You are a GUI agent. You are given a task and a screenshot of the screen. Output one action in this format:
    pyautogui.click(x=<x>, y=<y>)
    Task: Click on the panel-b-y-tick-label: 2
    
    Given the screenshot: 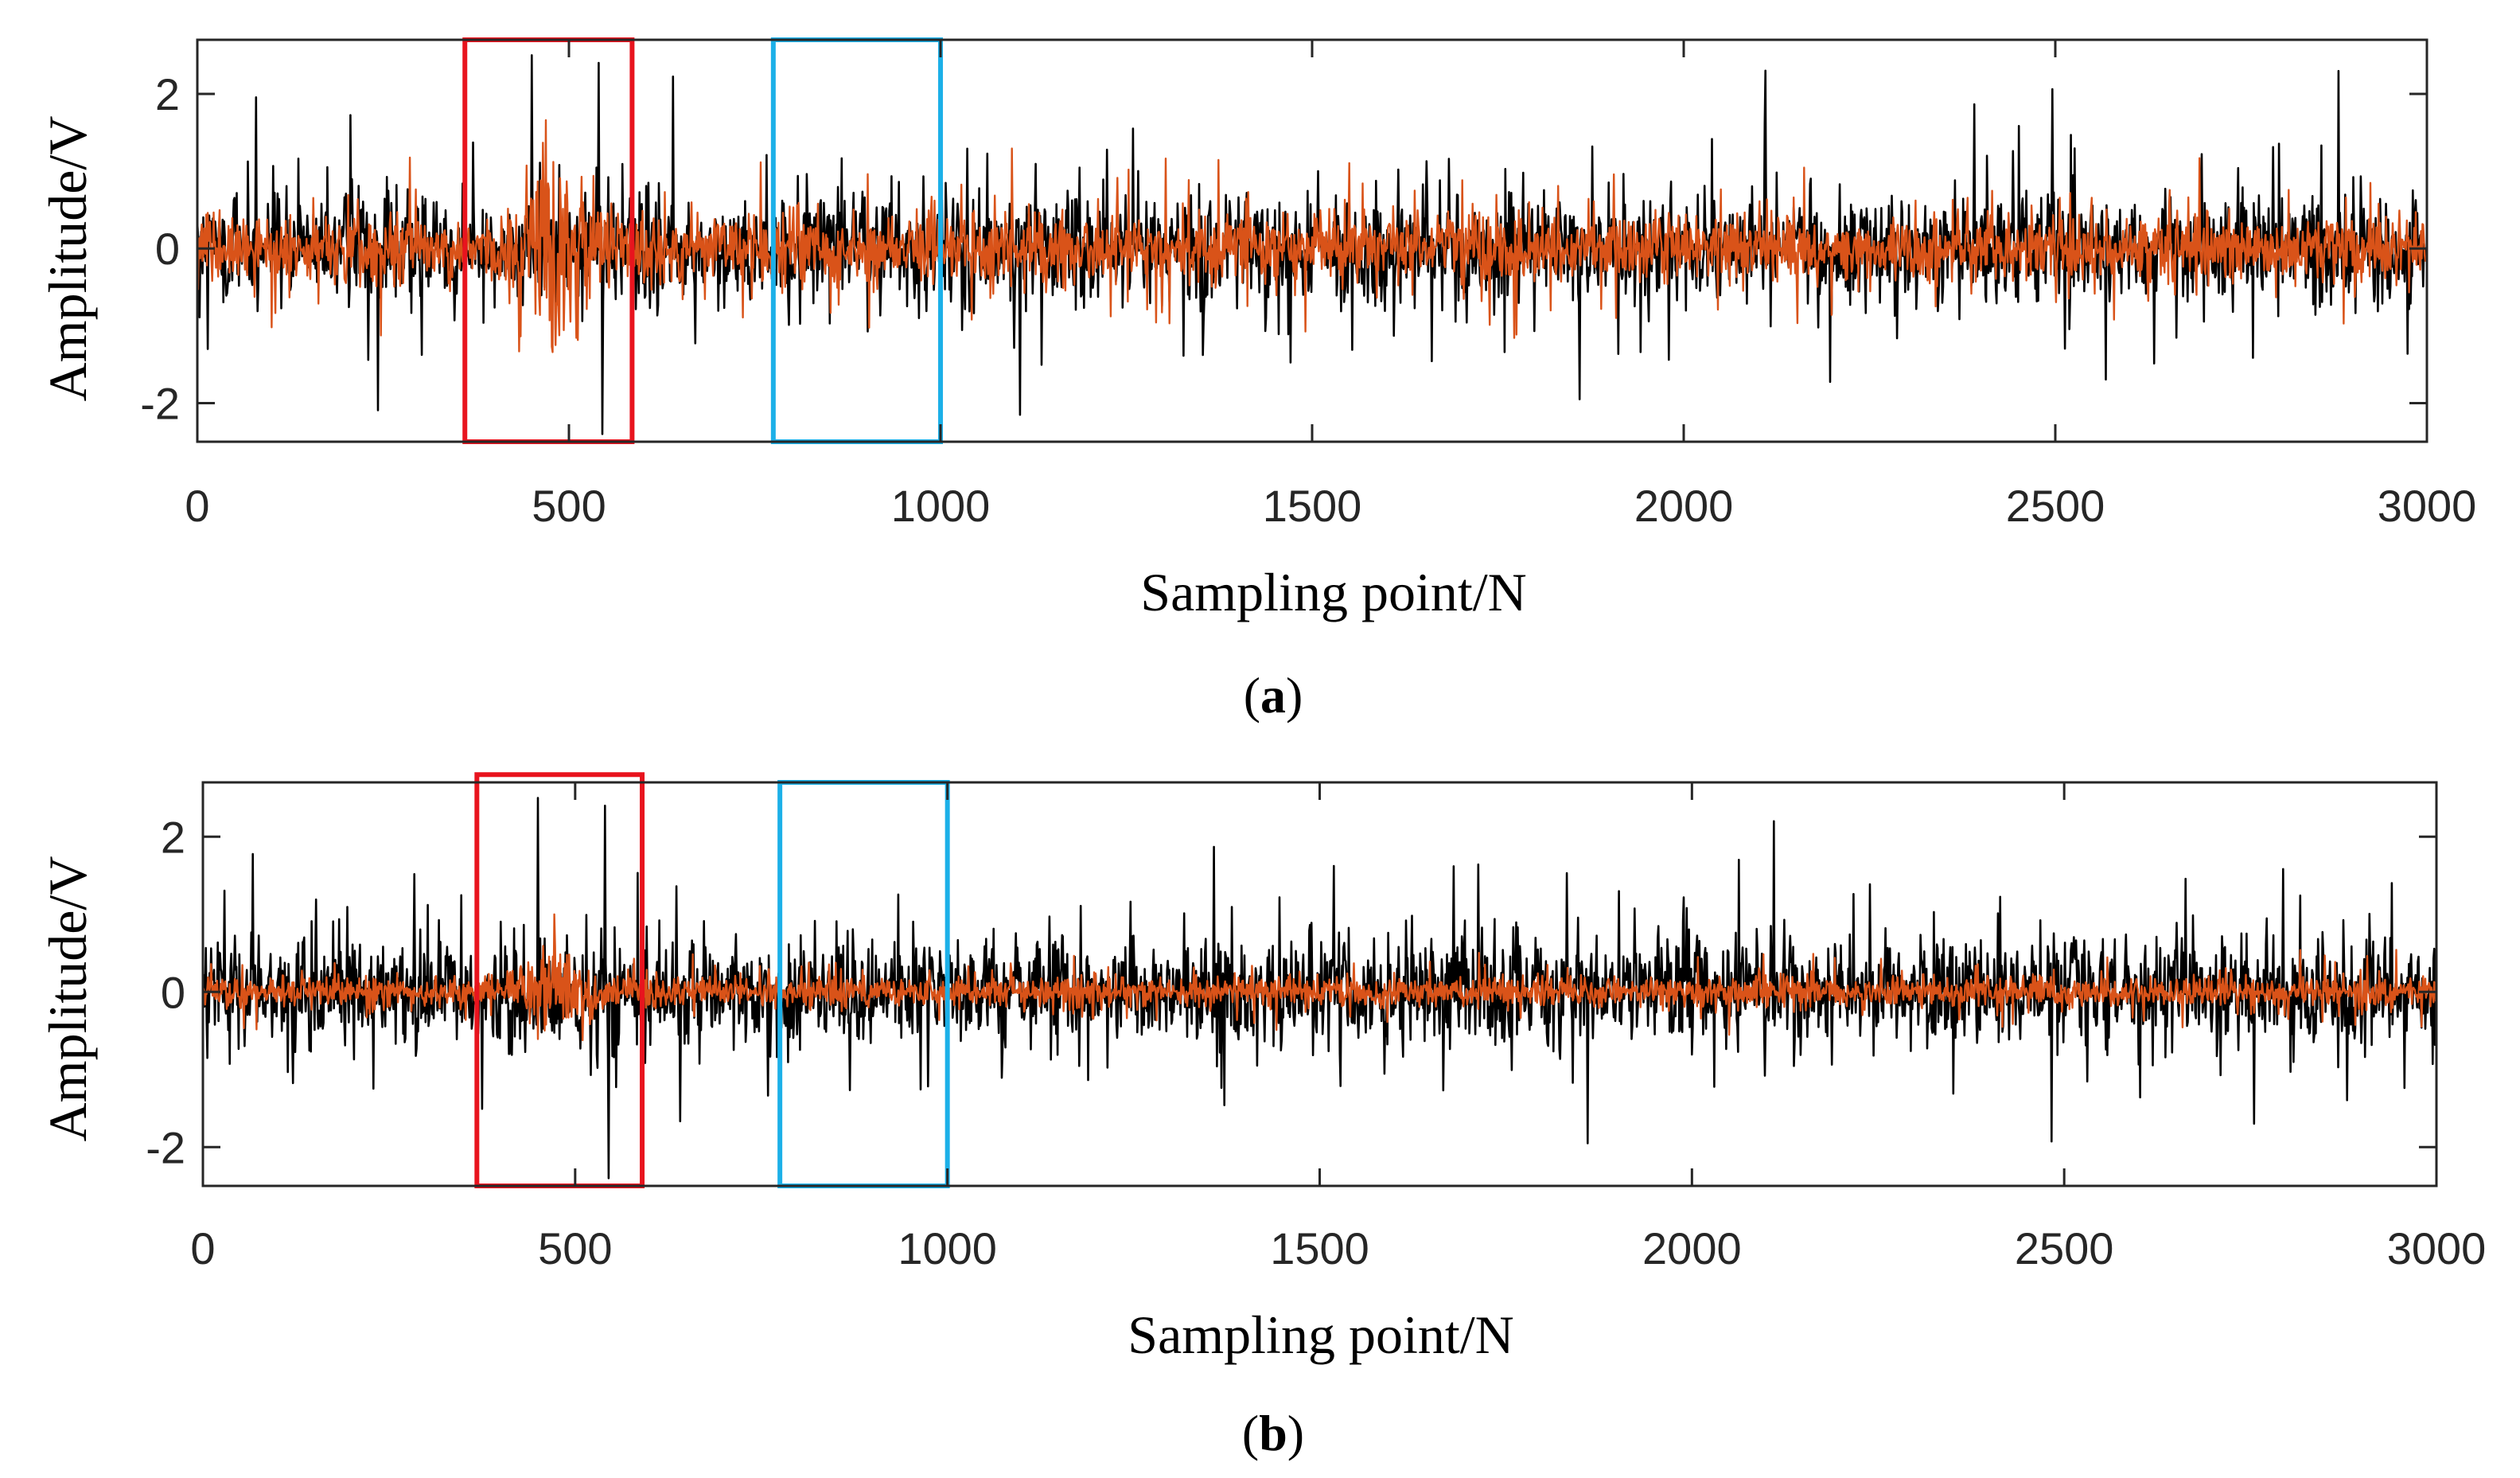 What is the action you would take?
    pyautogui.click(x=173, y=837)
    